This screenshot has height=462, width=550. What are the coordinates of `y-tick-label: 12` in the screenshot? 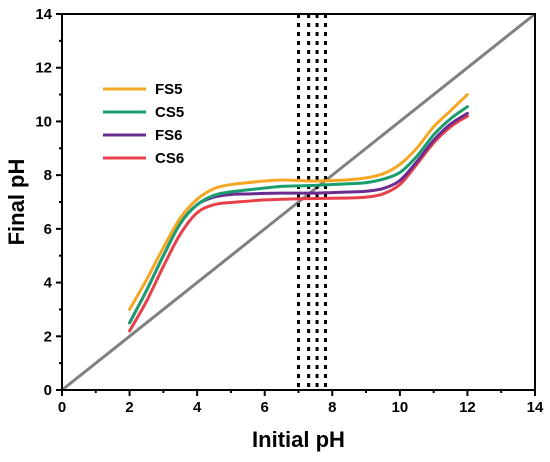 It's located at (43, 68).